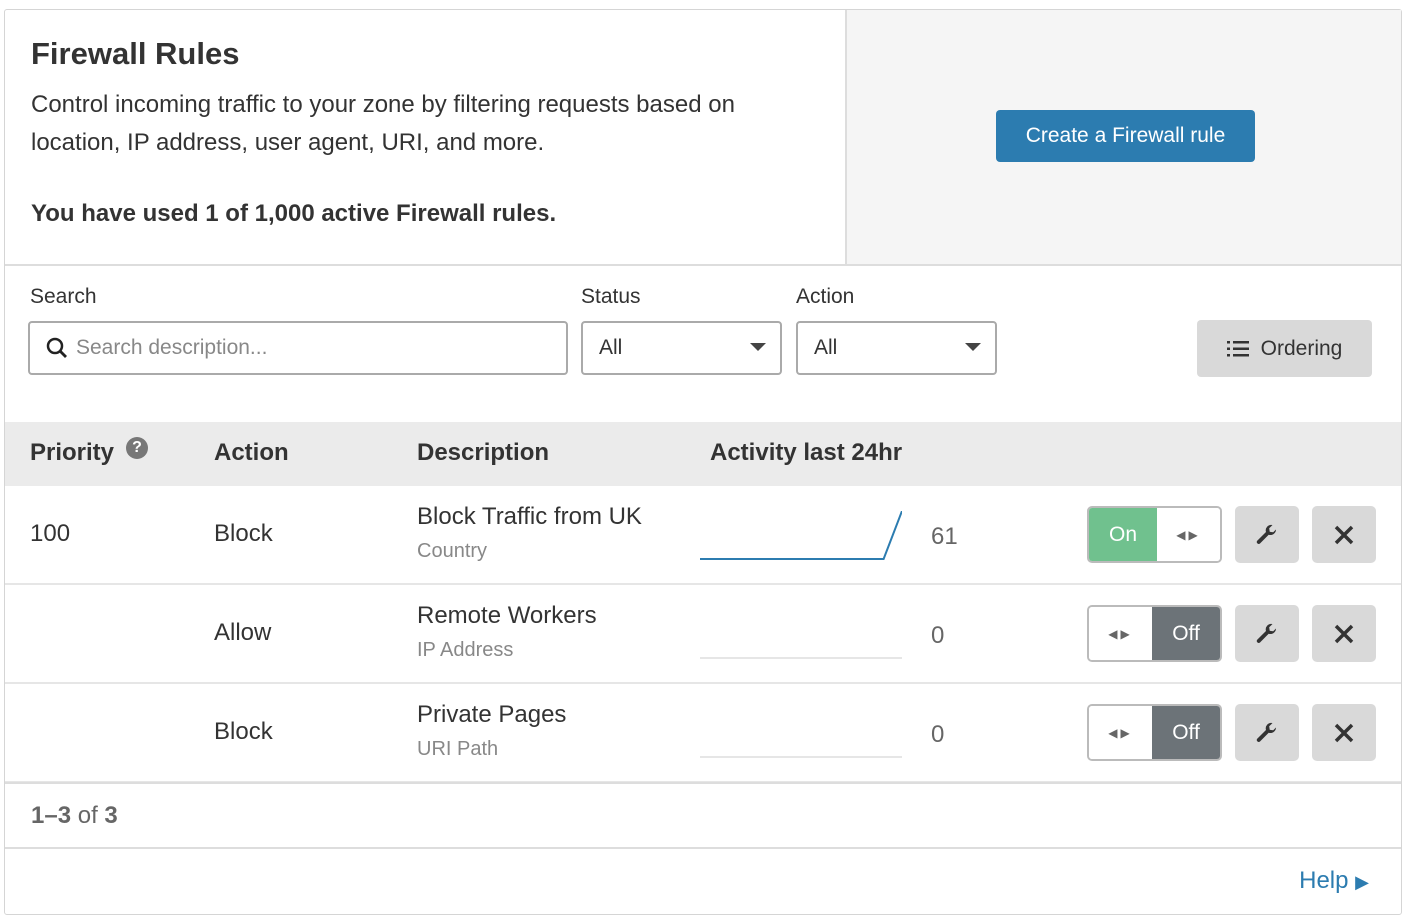  I want to click on status-value: All, so click(611, 347).